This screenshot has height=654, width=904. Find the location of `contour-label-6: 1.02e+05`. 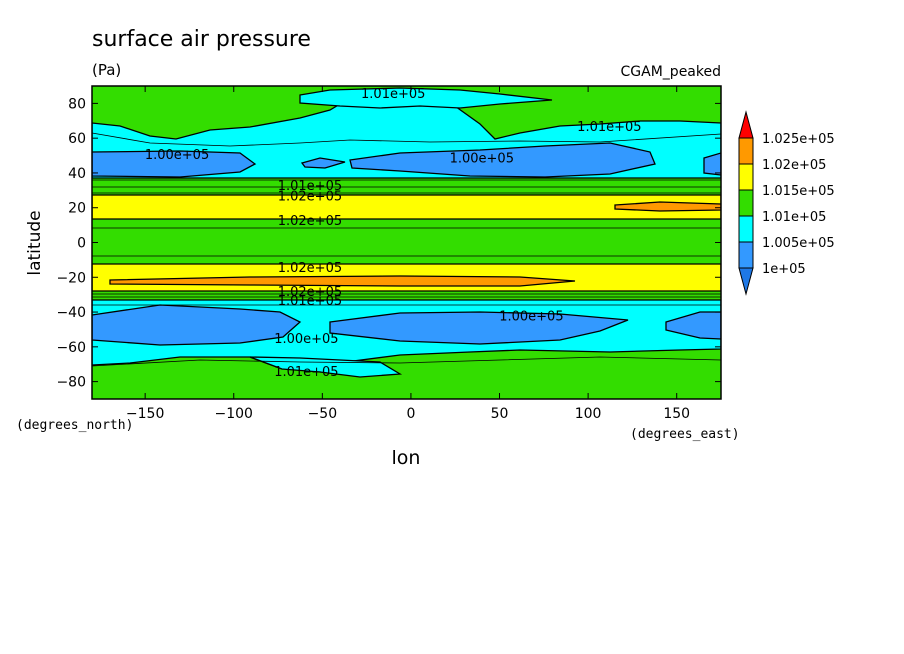

contour-label-6: 1.02e+05 is located at coordinates (310, 221).